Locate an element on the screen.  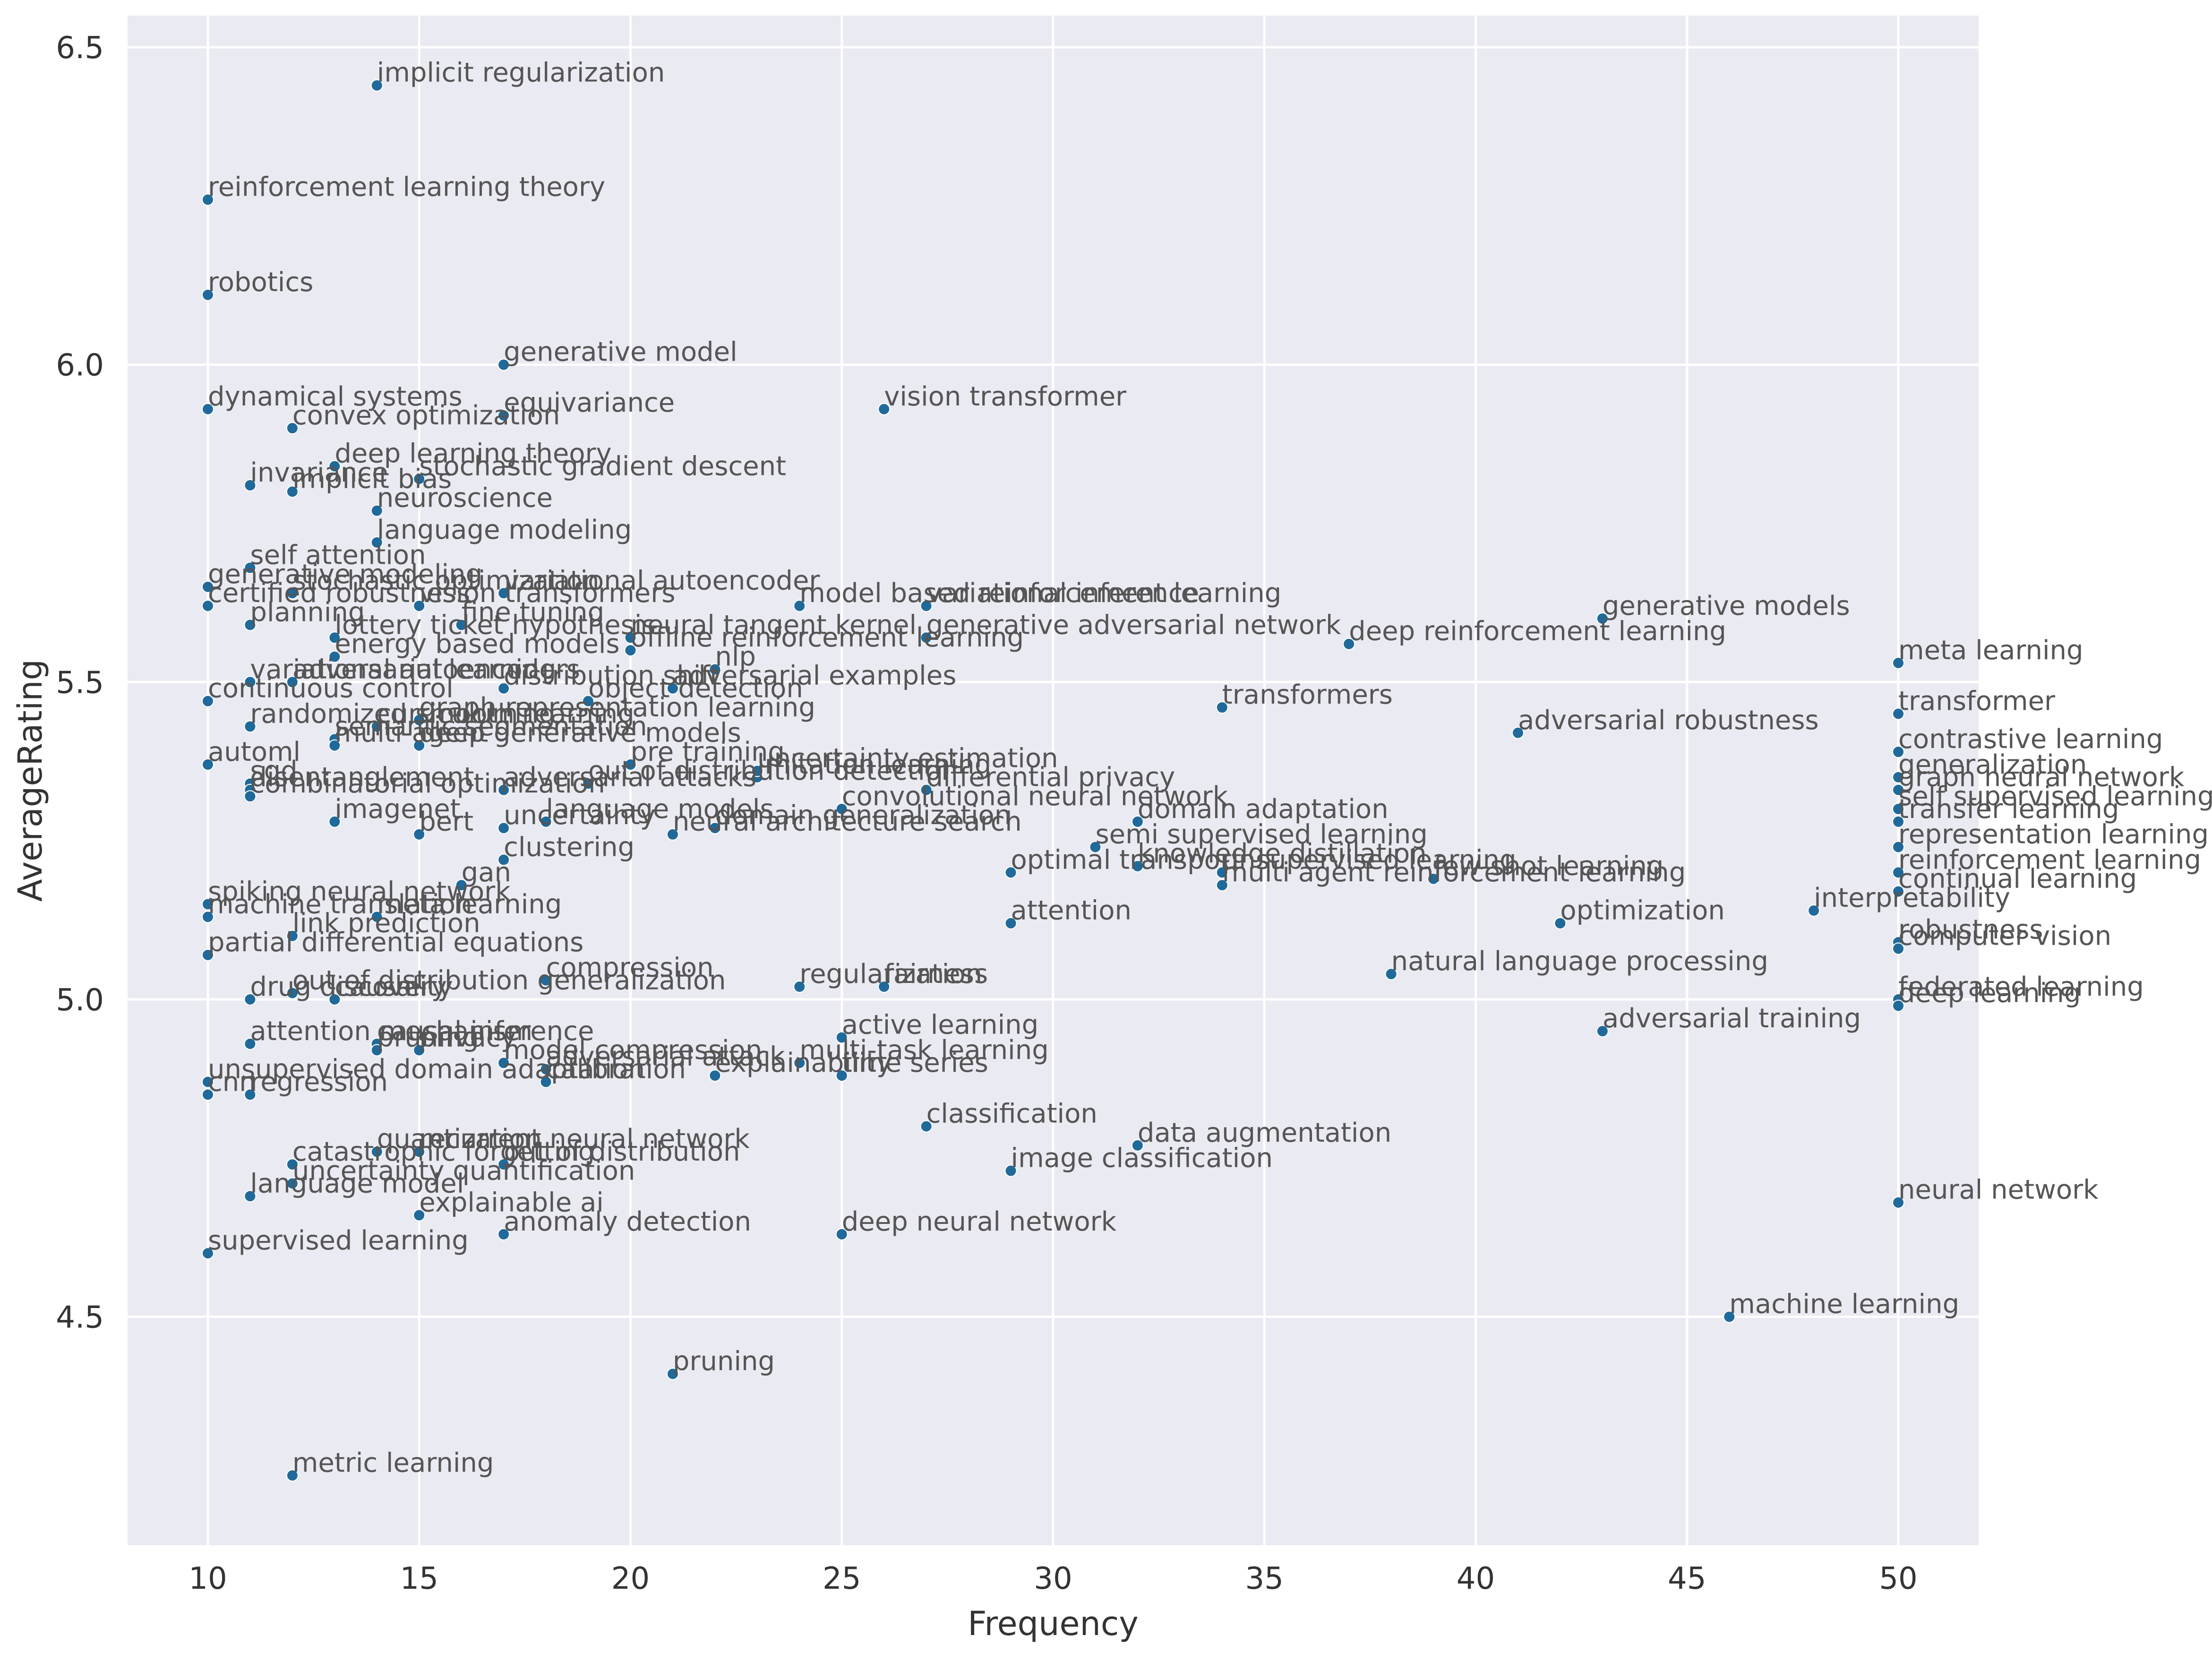
point-label: machine translation is located at coordinates (340, 905).